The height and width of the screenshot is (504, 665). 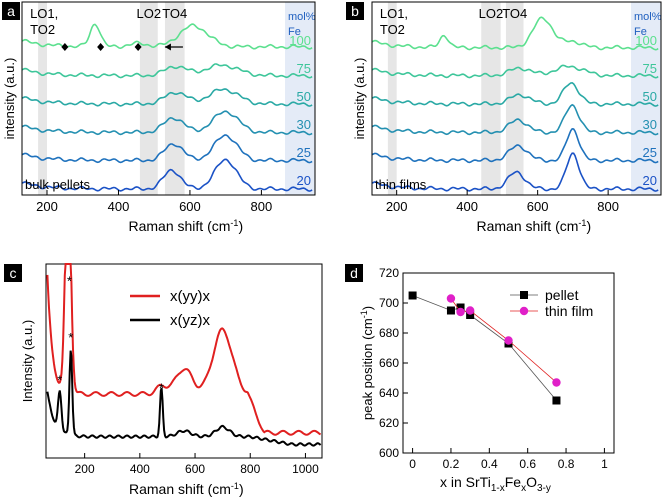 What do you see at coordinates (389, 423) in the screenshot?
I see `y-tick-label-620: 620` at bounding box center [389, 423].